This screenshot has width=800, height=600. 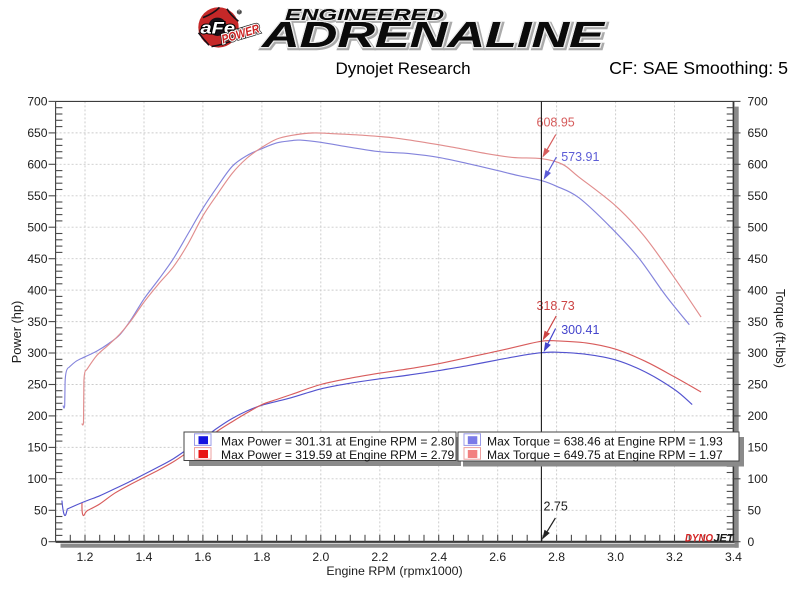 I want to click on svg-text: Power (hp), so click(x=16, y=332).